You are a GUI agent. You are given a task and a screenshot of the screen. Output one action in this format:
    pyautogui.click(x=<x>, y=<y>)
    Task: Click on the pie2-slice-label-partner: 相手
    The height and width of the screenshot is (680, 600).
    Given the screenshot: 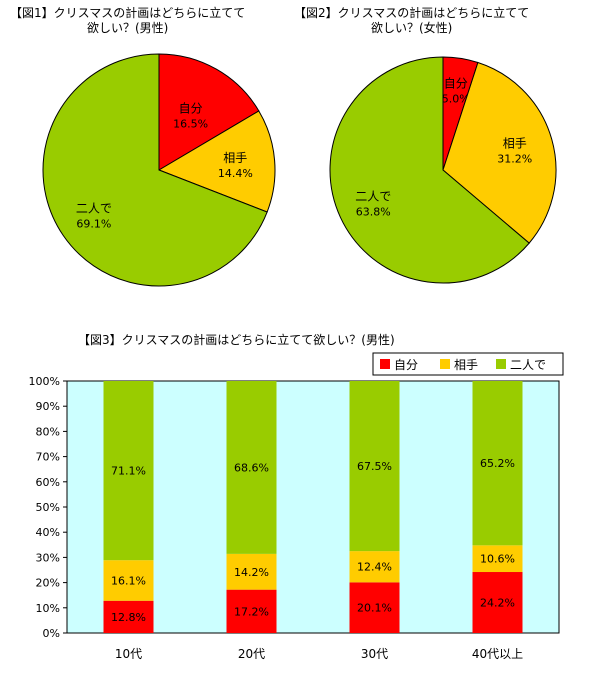 What is the action you would take?
    pyautogui.click(x=515, y=144)
    